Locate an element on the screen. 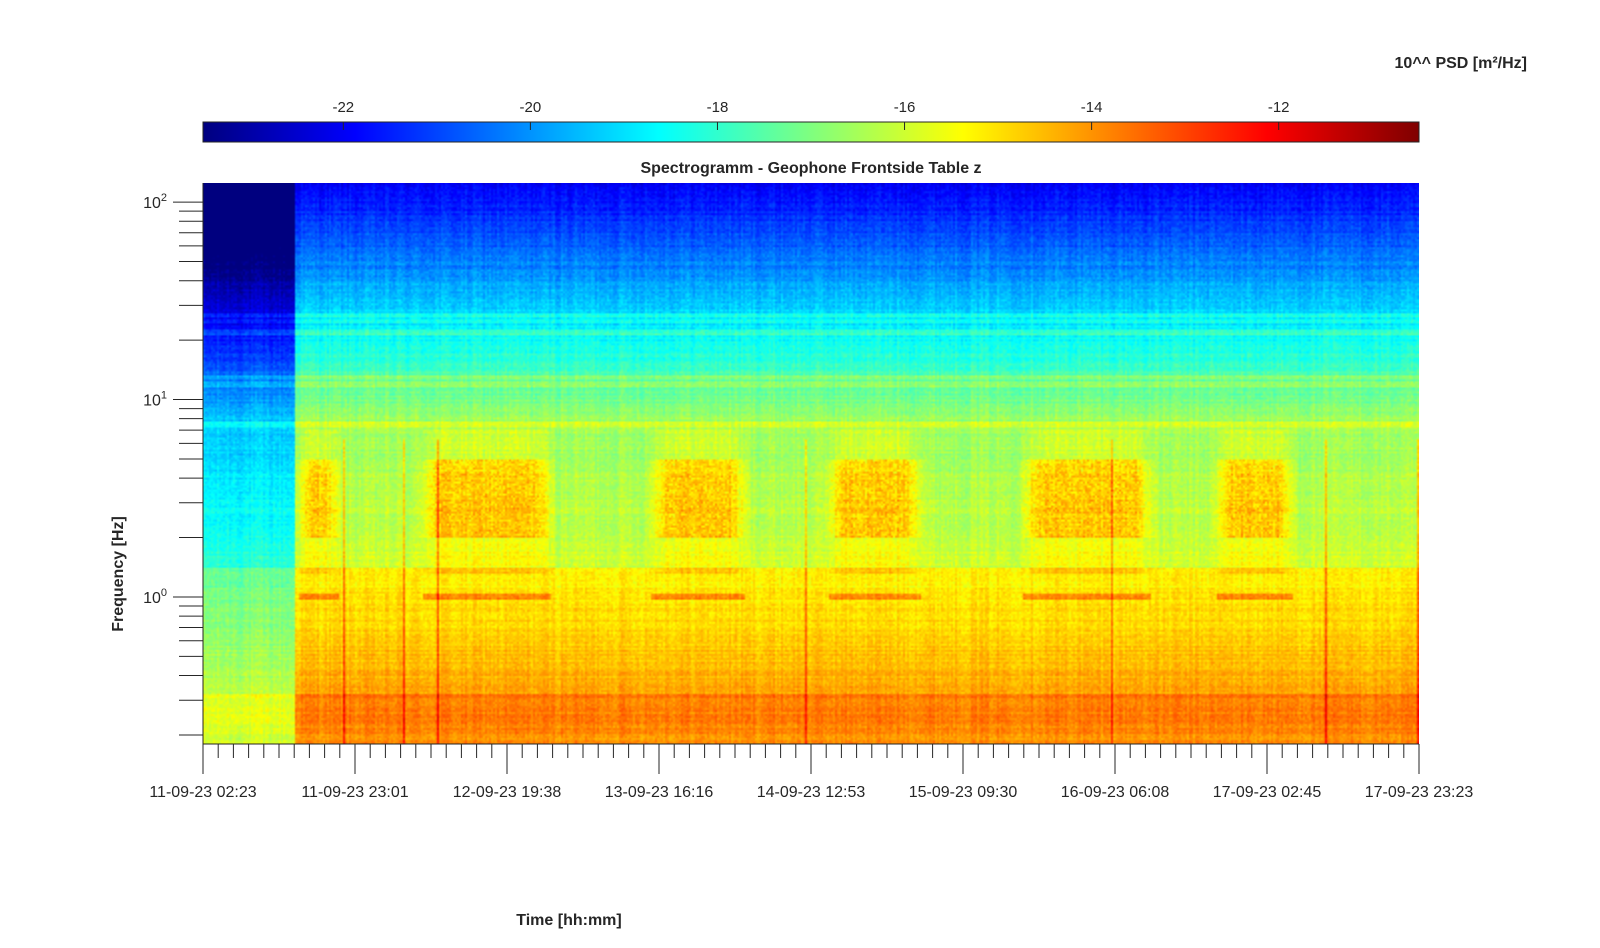  colorbar-gradient is located at coordinates (811, 132).